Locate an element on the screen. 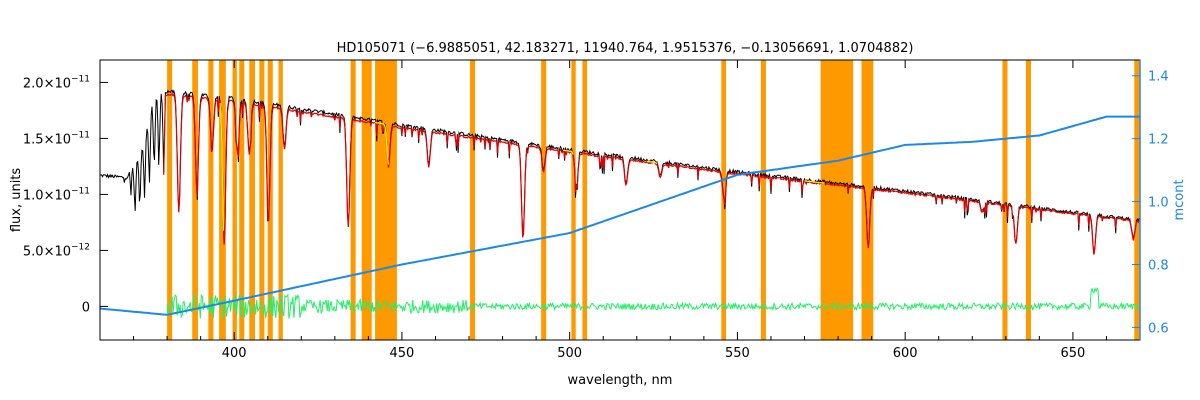  residual-spectrum is located at coordinates (653, 302).